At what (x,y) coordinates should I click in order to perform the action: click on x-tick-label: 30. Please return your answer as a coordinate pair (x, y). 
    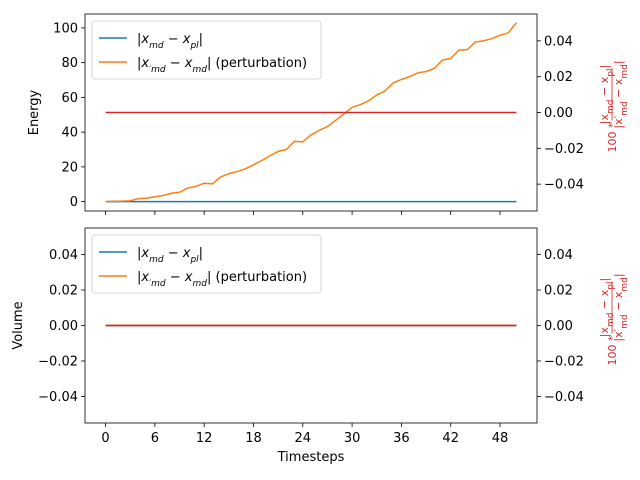
    Looking at the image, I should click on (352, 438).